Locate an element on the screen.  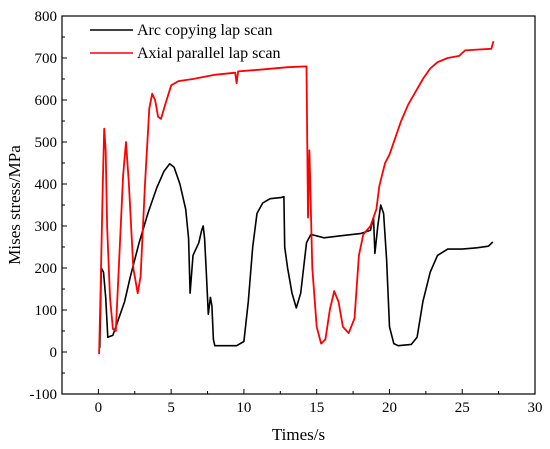
y-tick-label: 100 is located at coordinates (46, 311).